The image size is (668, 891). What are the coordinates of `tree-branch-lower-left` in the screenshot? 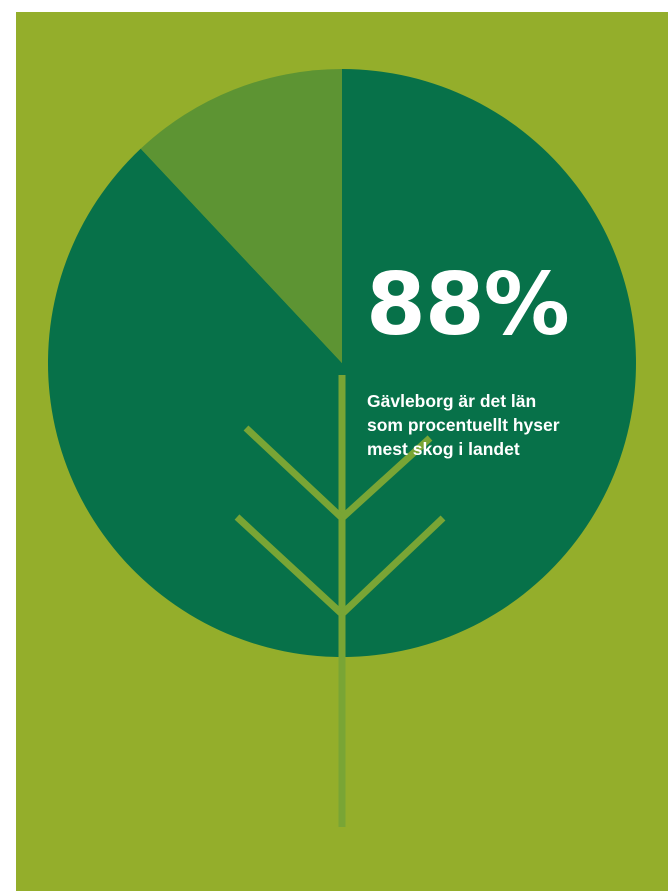 It's located at (289, 565).